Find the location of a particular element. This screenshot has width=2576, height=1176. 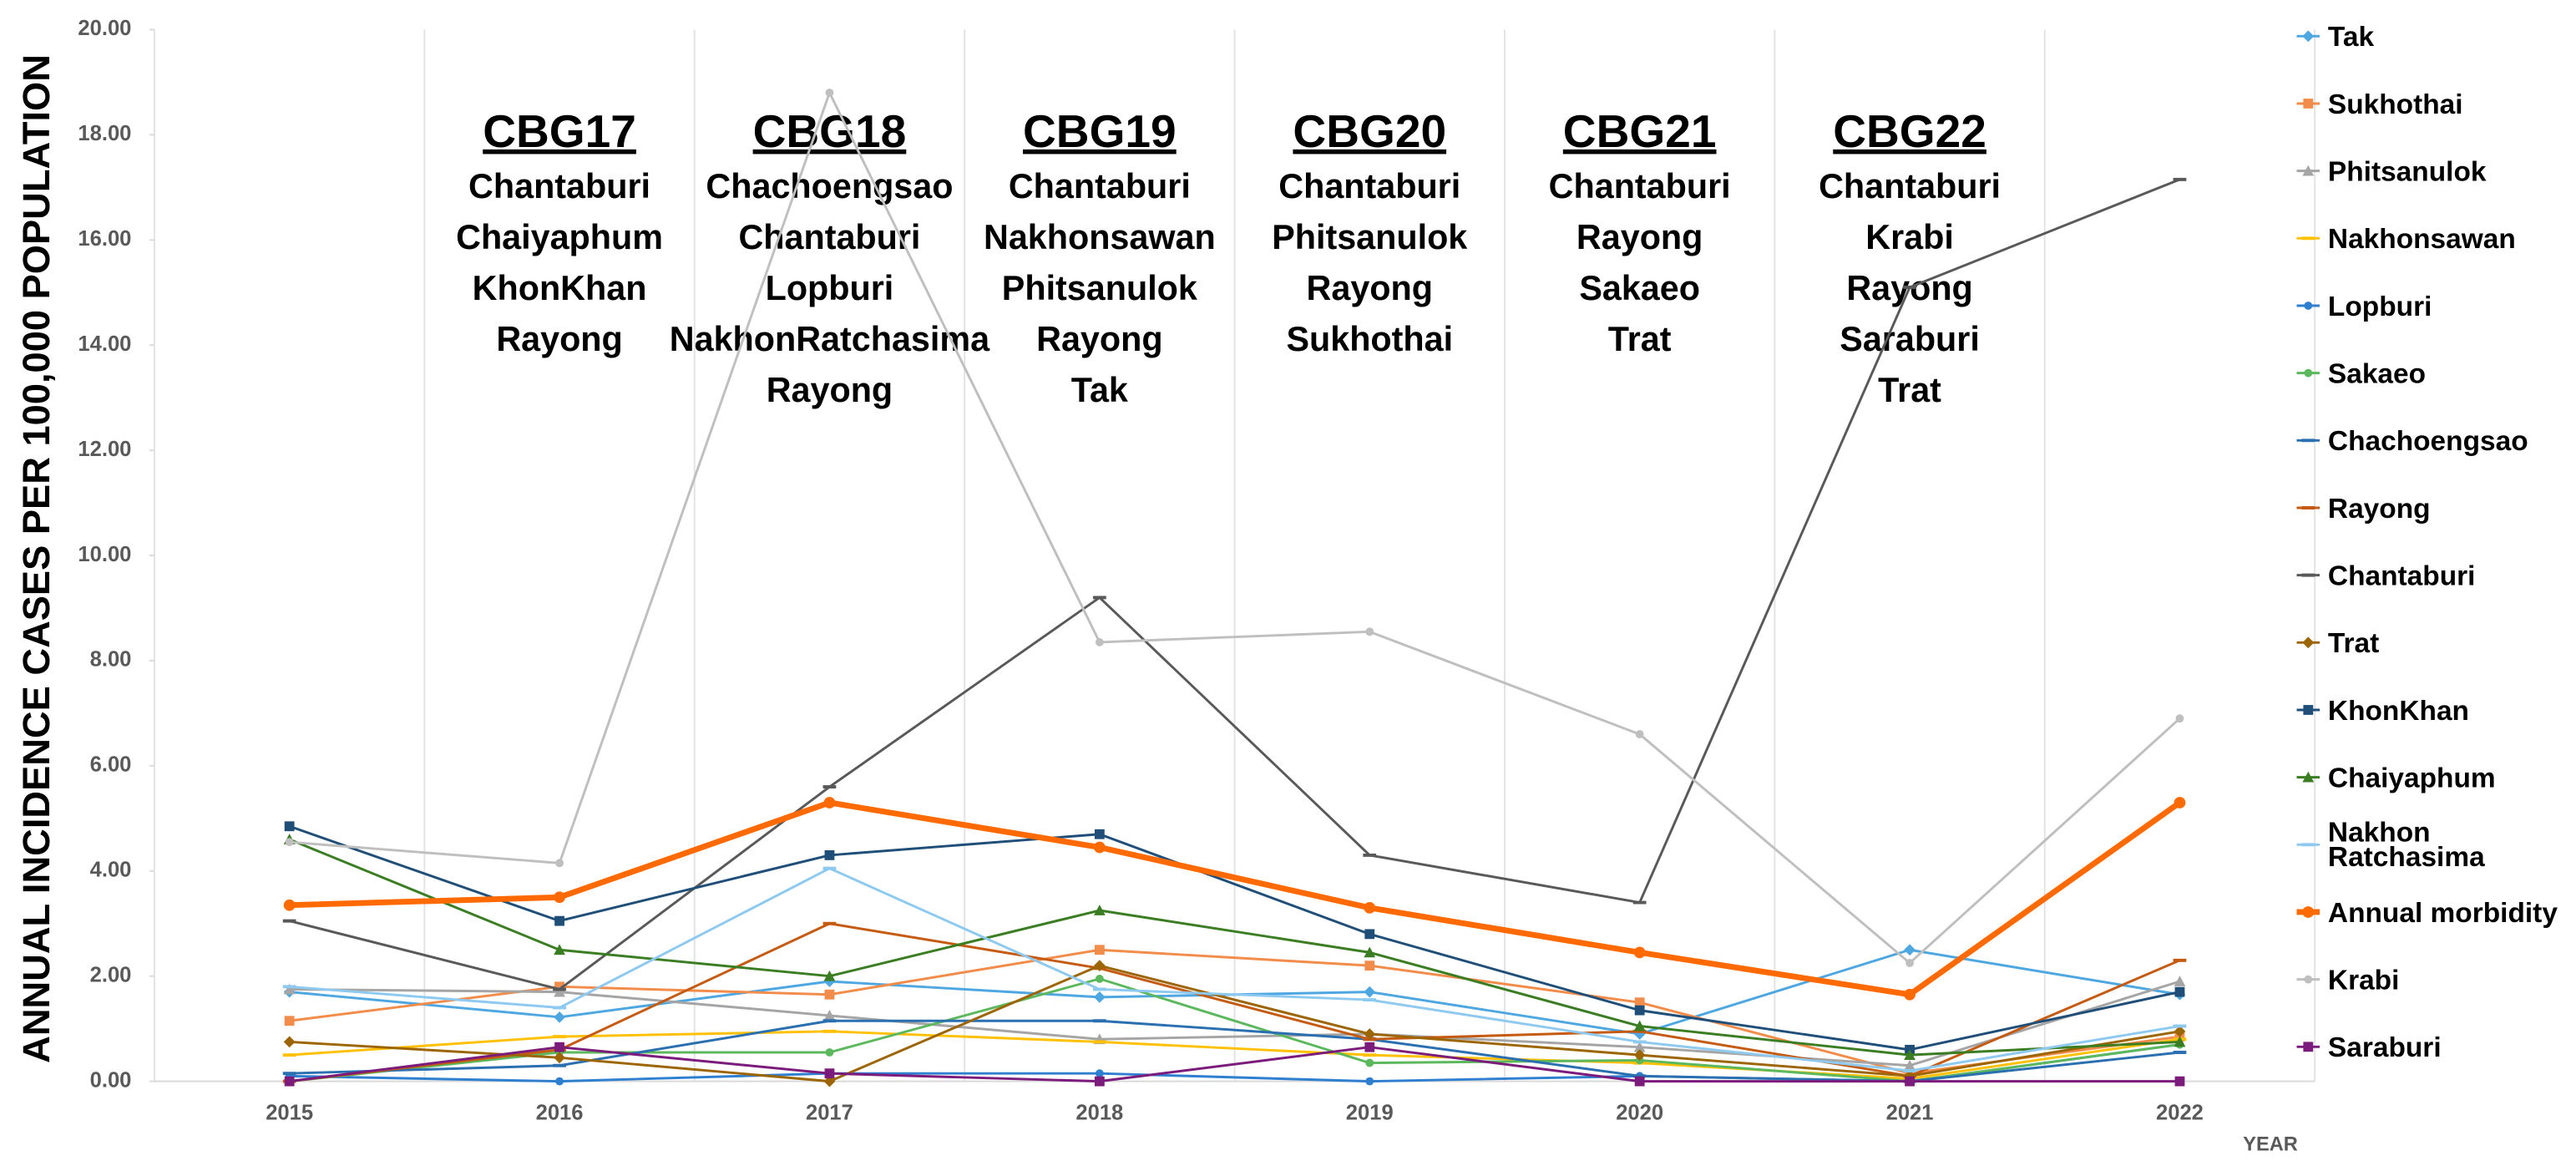

legend-label-box: Krabi is located at coordinates (2364, 979).